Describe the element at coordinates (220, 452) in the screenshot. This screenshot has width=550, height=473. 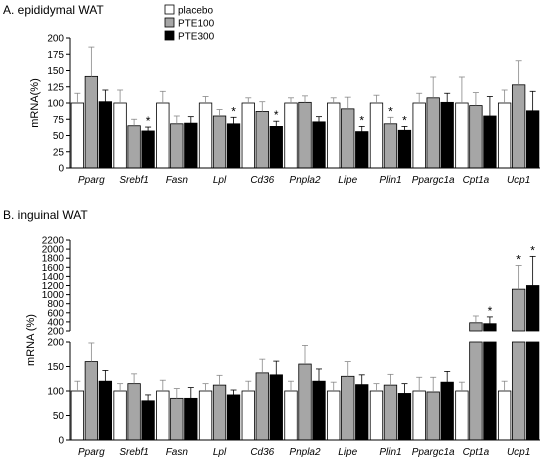
I see `panel-b-category-label: Lpl` at that location.